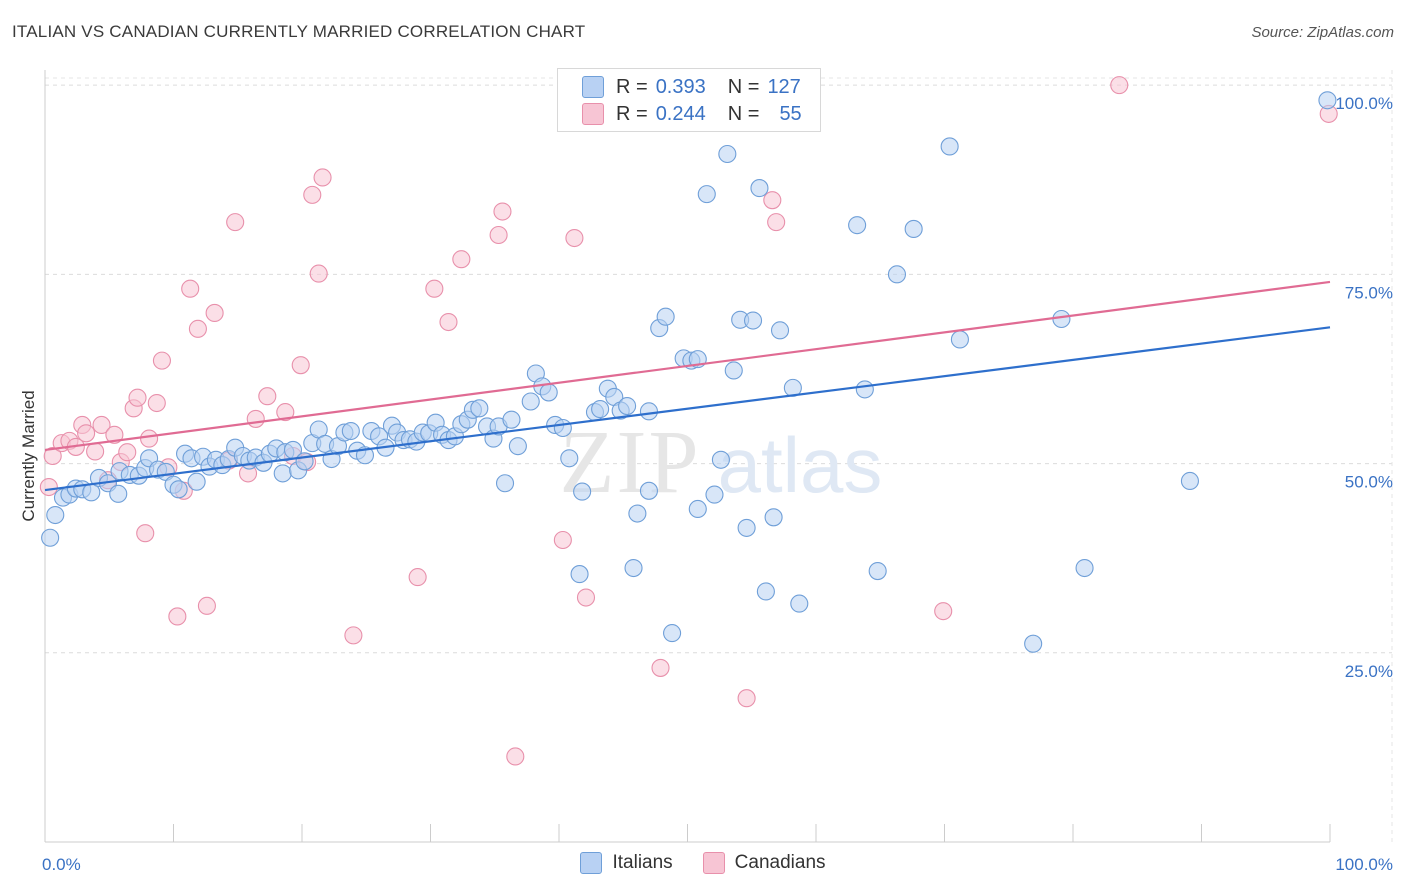 This screenshot has width=1406, height=892. Describe the element at coordinates (680, 113) in the screenshot. I see `canadians-r-value: 0.244` at that location.